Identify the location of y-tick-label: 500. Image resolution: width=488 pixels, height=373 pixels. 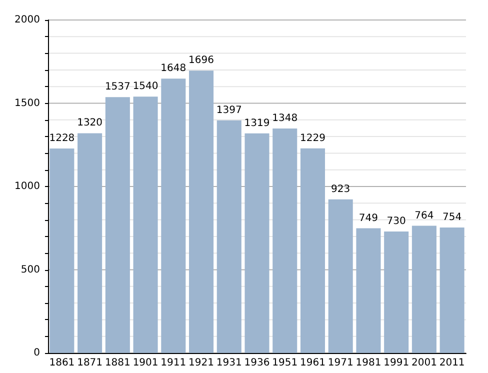
(30, 270).